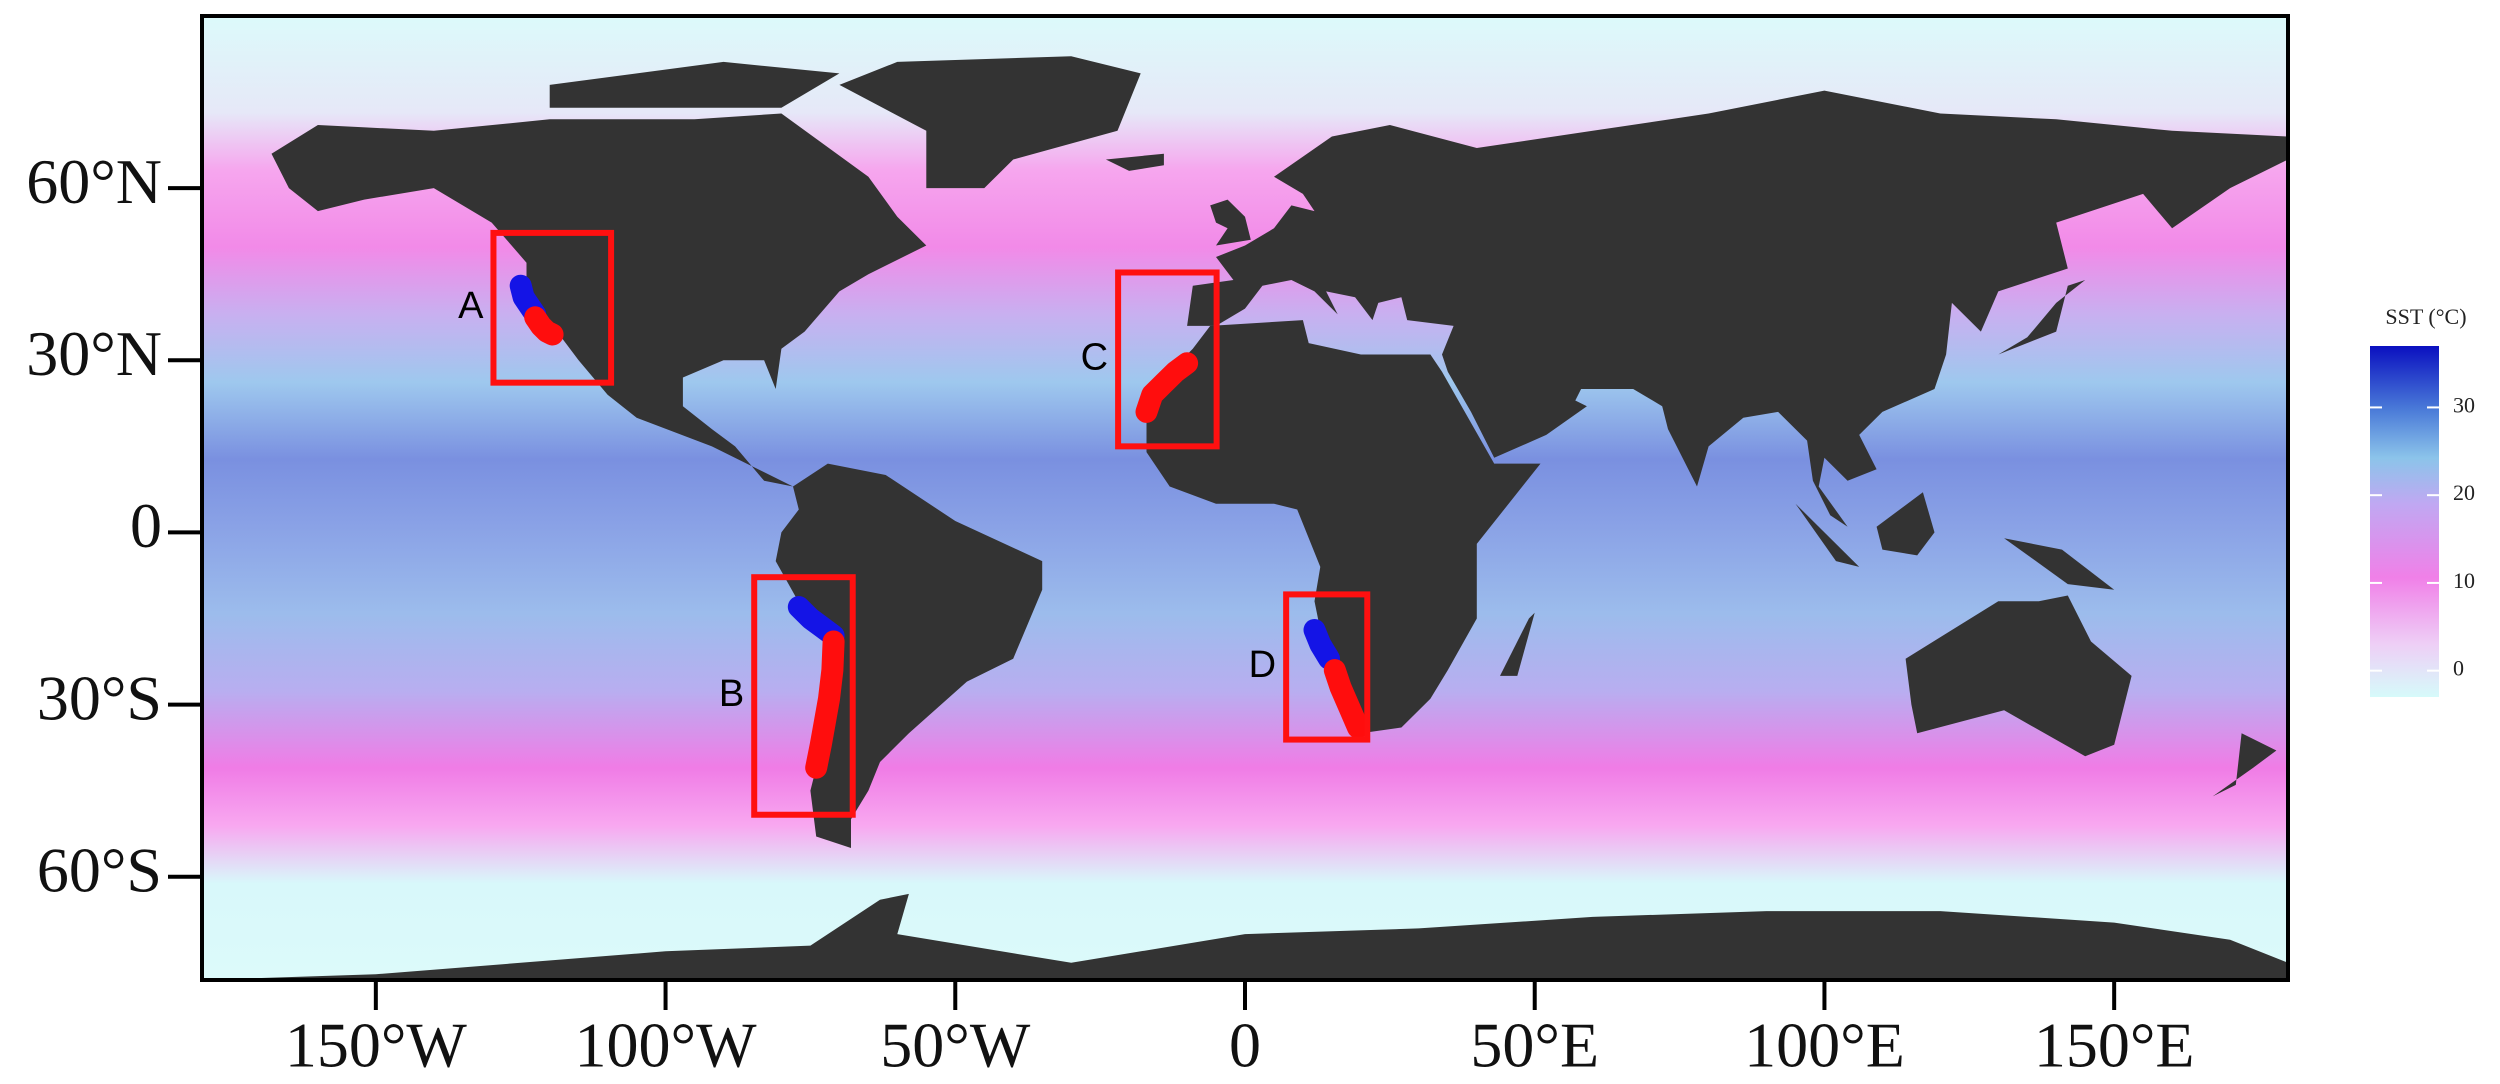  I want to click on colorbar-tick-label: 20, so click(2464, 492).